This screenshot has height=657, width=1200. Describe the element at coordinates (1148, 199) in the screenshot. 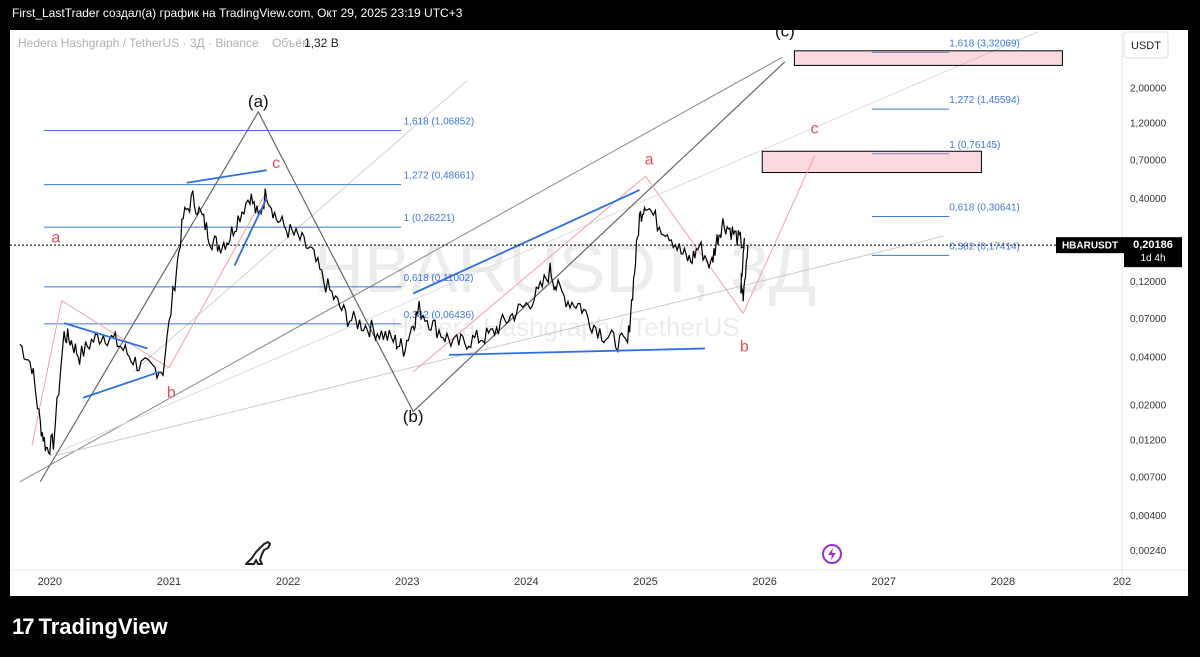

I see `y-tick-label: 0,40000` at that location.